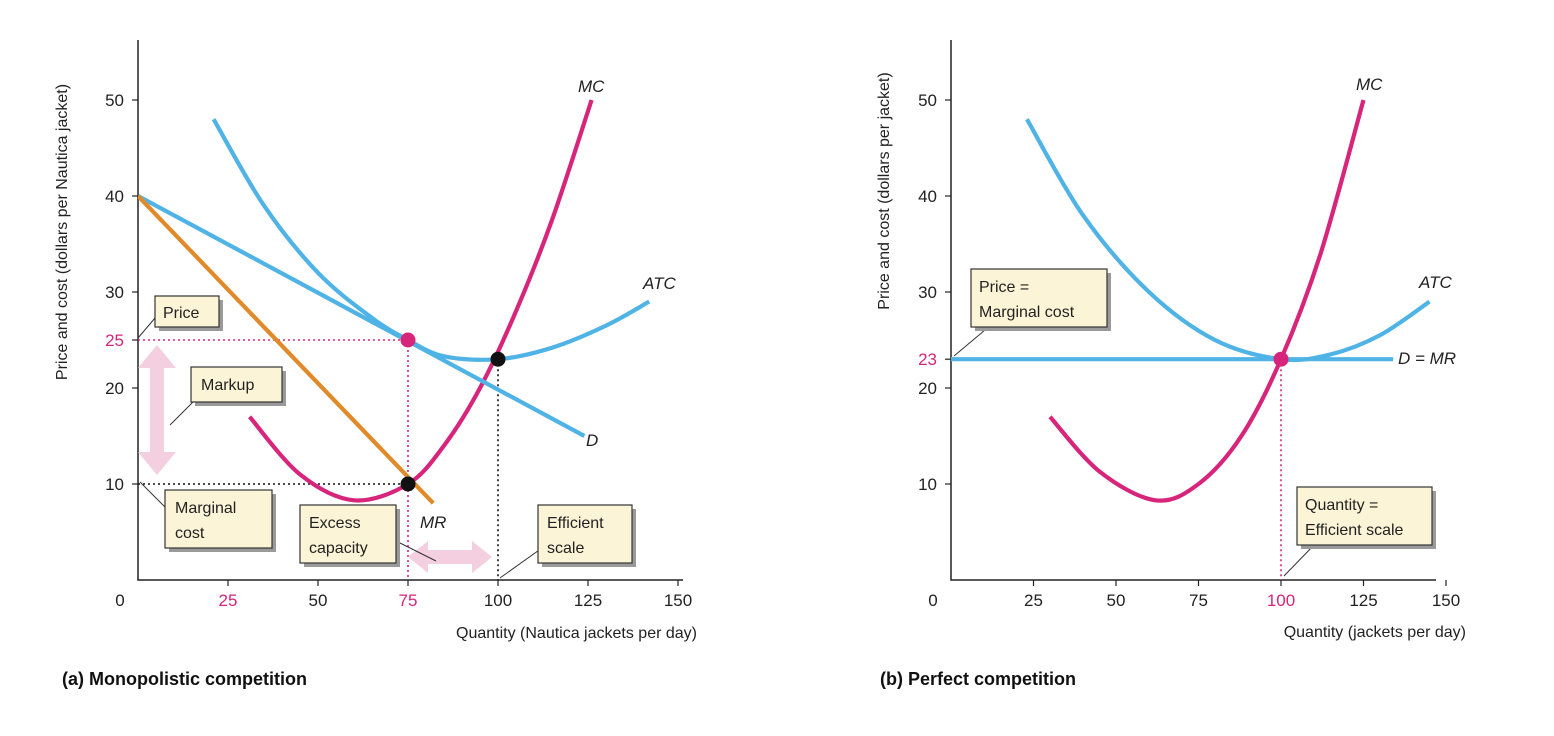 The height and width of the screenshot is (736, 1554). Describe the element at coordinates (417, 551) in the screenshot. I see `excess-capacity-leader` at that location.